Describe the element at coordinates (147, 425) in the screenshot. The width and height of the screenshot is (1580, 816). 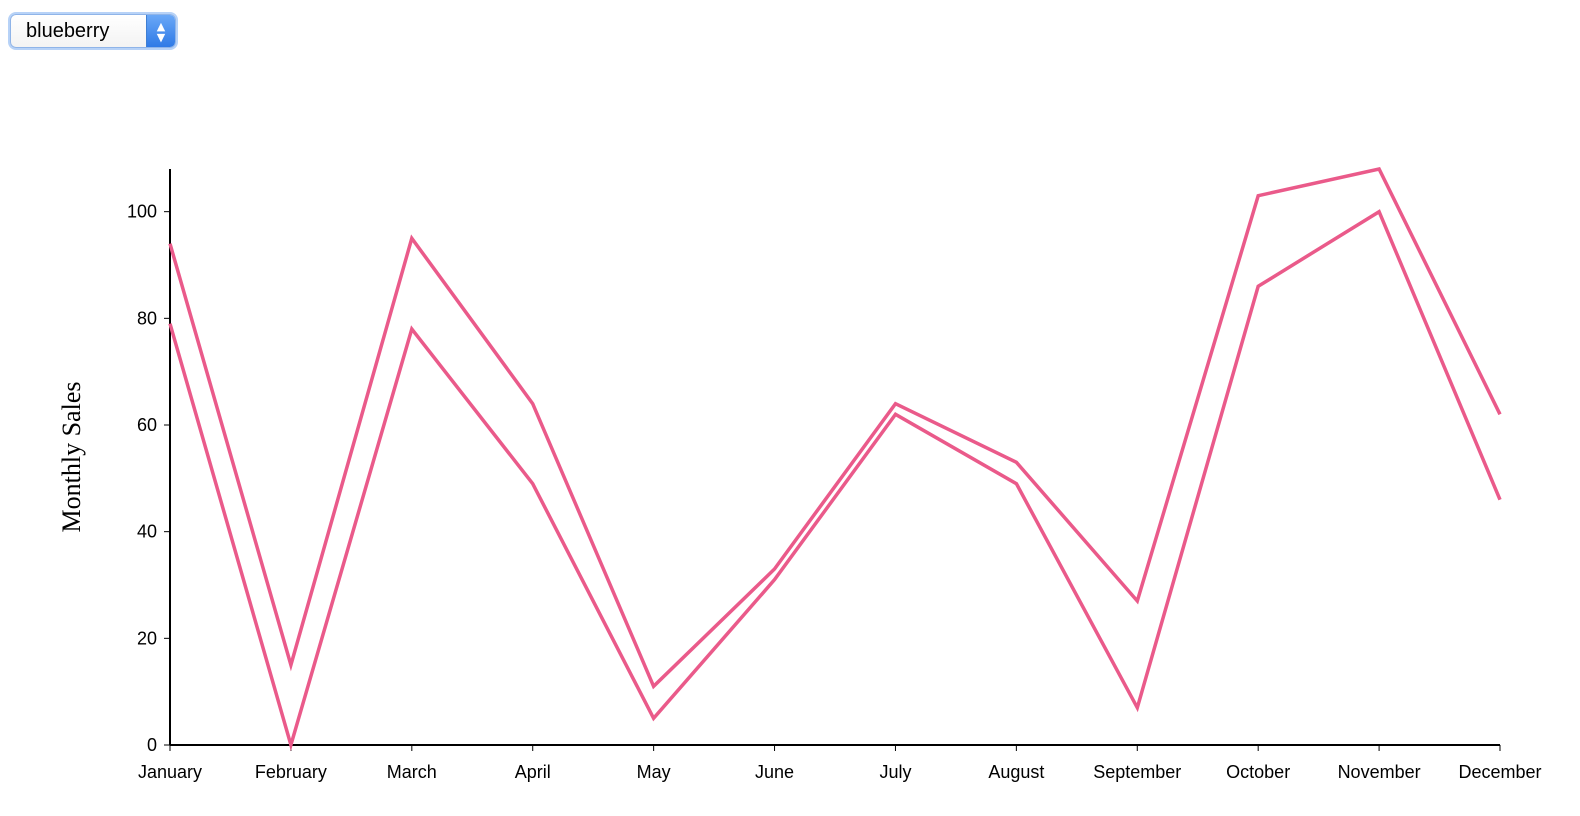
I see `y-tick-label: 60` at that location.